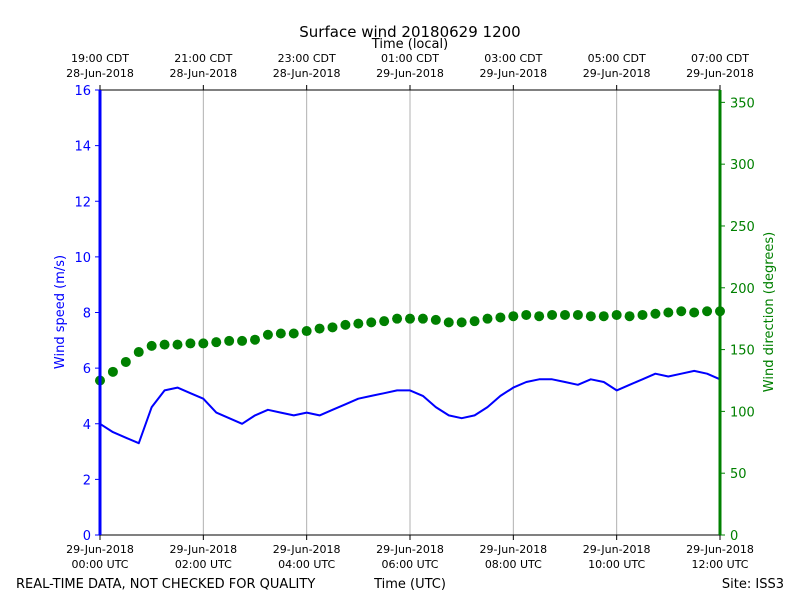  Describe the element at coordinates (409, 44) in the screenshot. I see `top-axis-title: Time (local)` at that location.